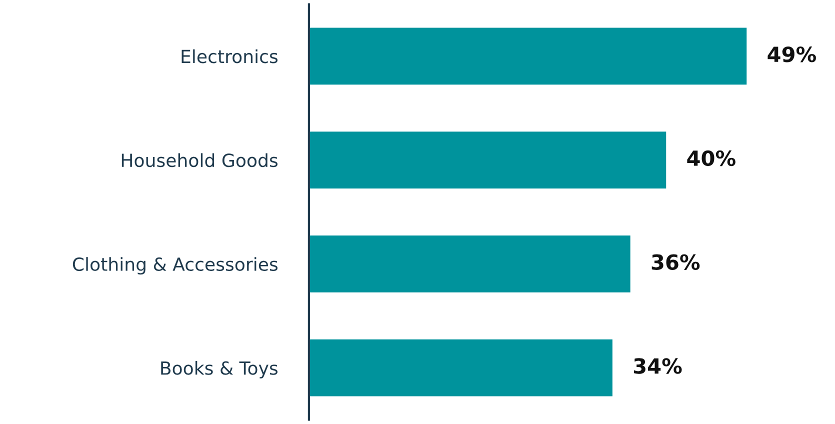 The width and height of the screenshot is (835, 424). I want to click on data-label: 34%, so click(658, 366).